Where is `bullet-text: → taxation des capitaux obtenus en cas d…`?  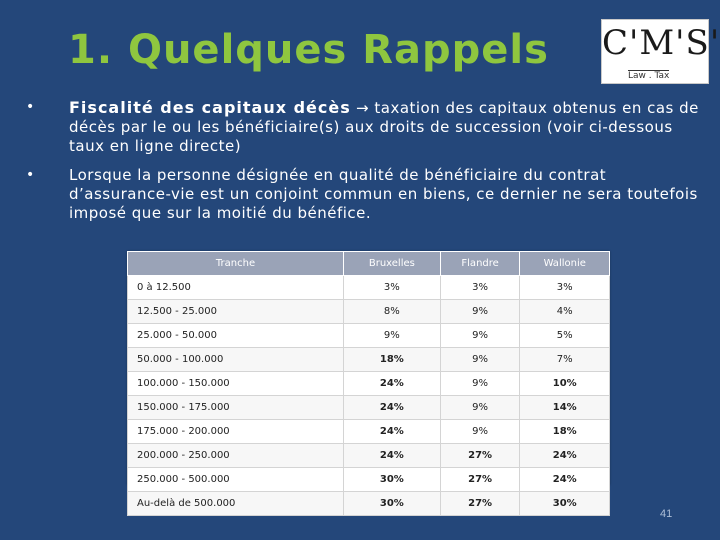 bullet-text: → taxation des capitaux obtenus en cas d… is located at coordinates (384, 127).